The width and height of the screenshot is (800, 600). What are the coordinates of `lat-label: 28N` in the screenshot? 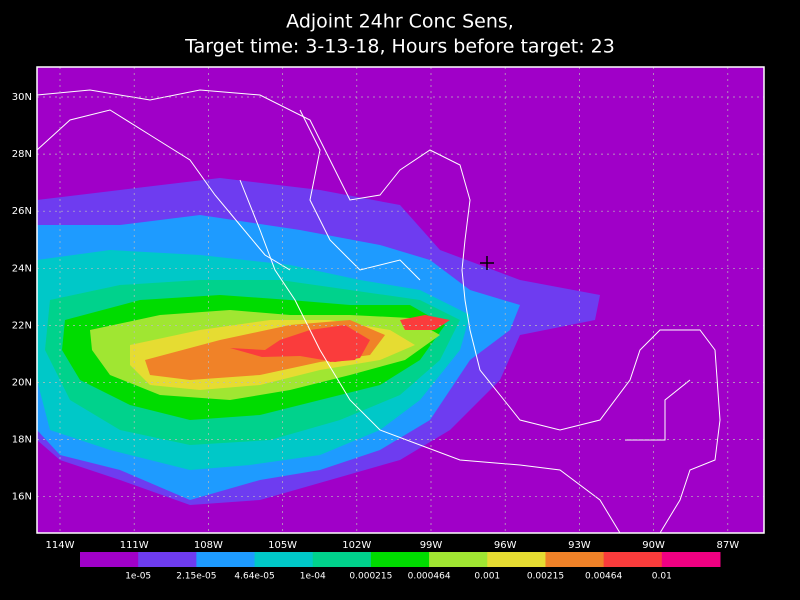 It's located at (22, 154).